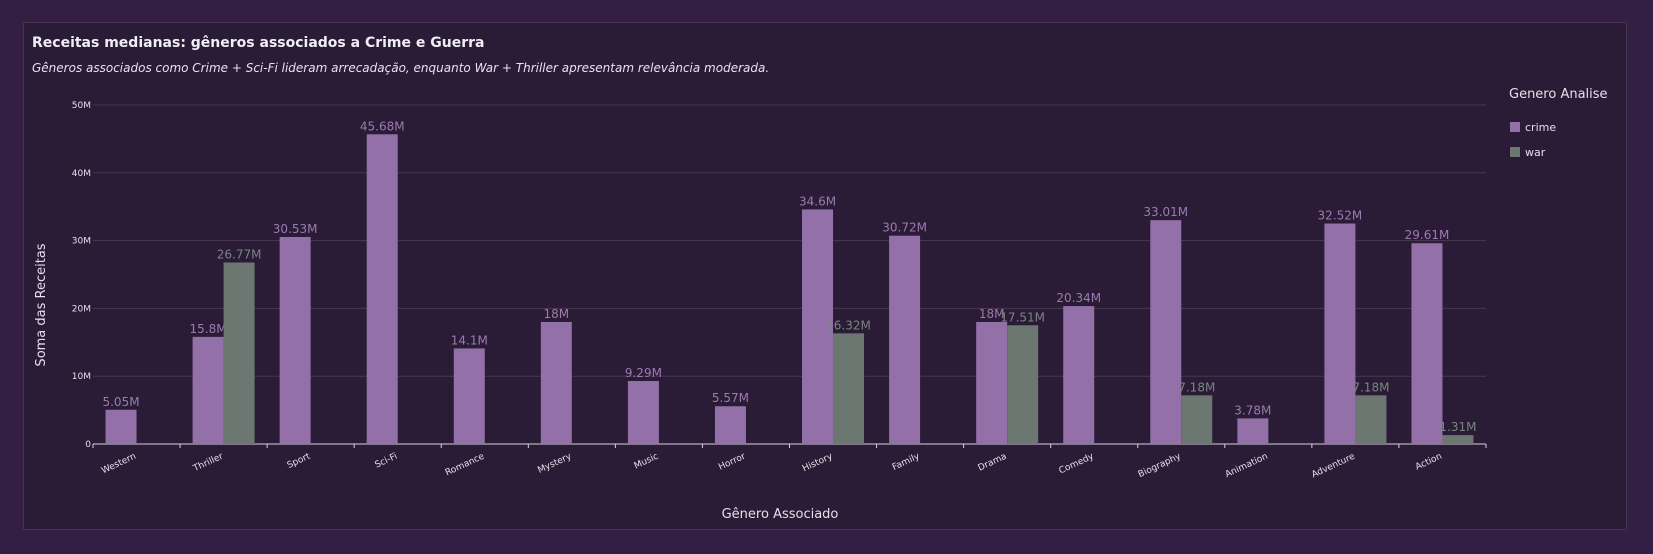  Describe the element at coordinates (469, 396) in the screenshot. I see `bar-crime-romance` at that location.